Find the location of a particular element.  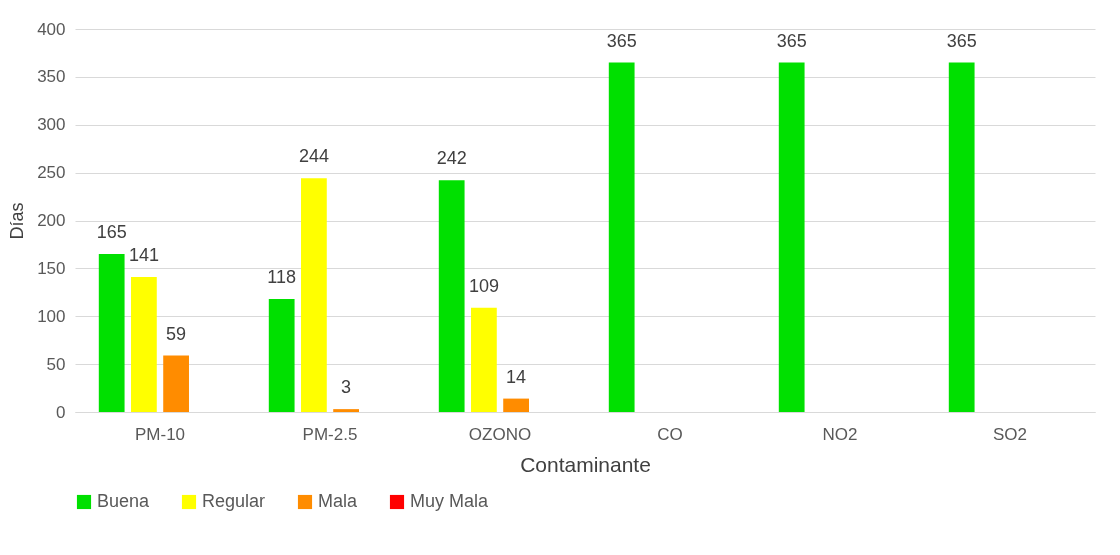

legend-label: Buena is located at coordinates (124, 501).